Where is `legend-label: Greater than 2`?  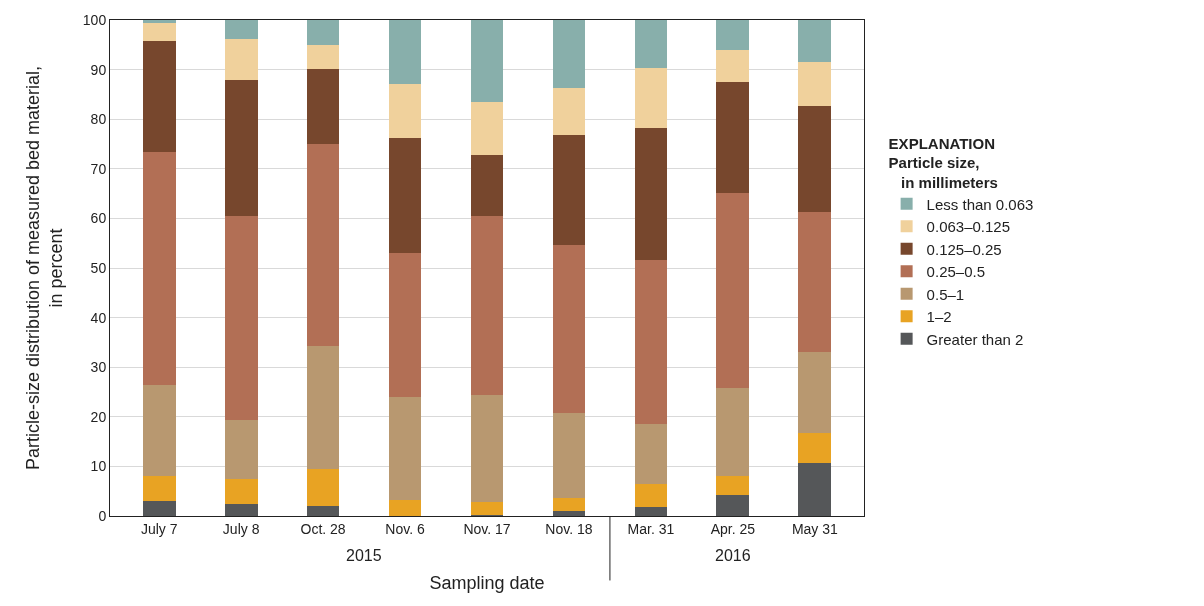 legend-label: Greater than 2 is located at coordinates (975, 339).